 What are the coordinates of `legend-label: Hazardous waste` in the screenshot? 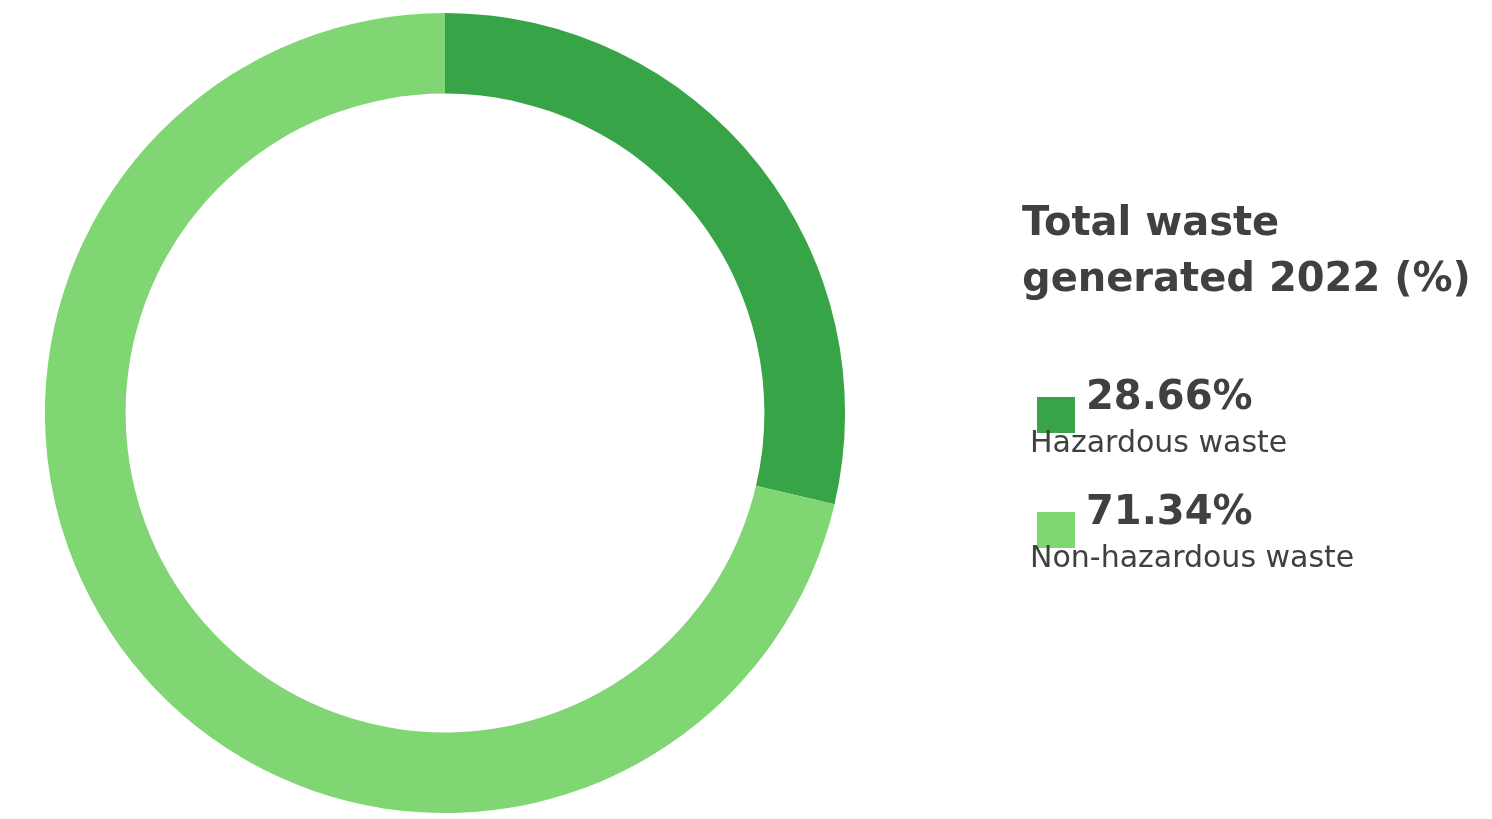 It's located at (1159, 441).